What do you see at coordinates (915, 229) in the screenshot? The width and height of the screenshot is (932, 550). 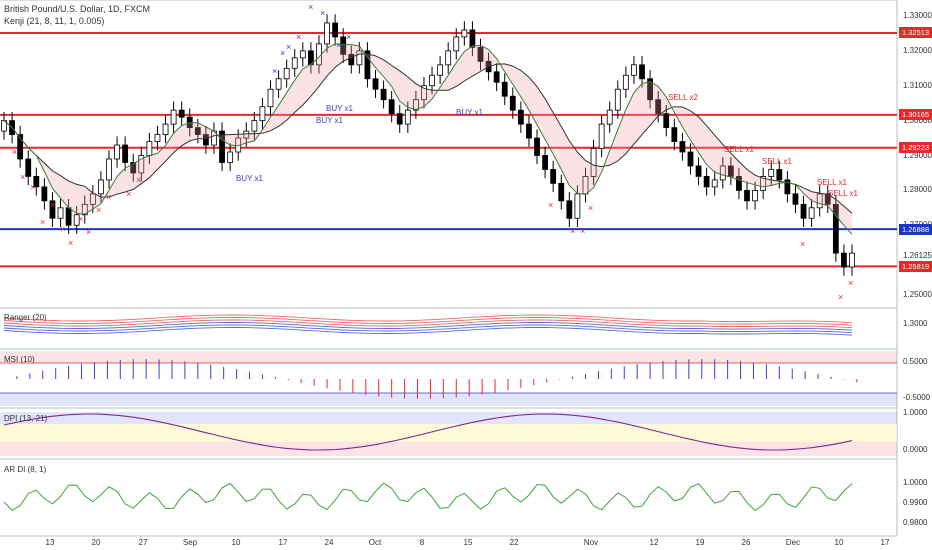 I see `price-tag: 1.26888` at bounding box center [915, 229].